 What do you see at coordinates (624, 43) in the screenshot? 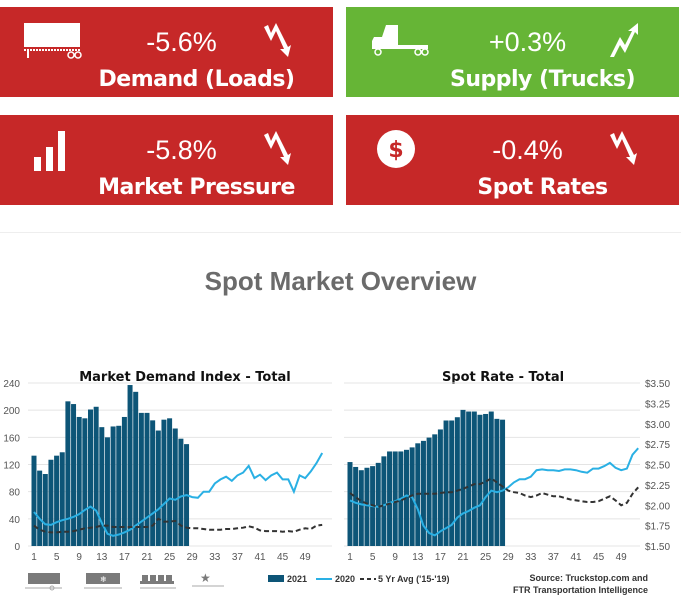
I see `trend-up-icon` at bounding box center [624, 43].